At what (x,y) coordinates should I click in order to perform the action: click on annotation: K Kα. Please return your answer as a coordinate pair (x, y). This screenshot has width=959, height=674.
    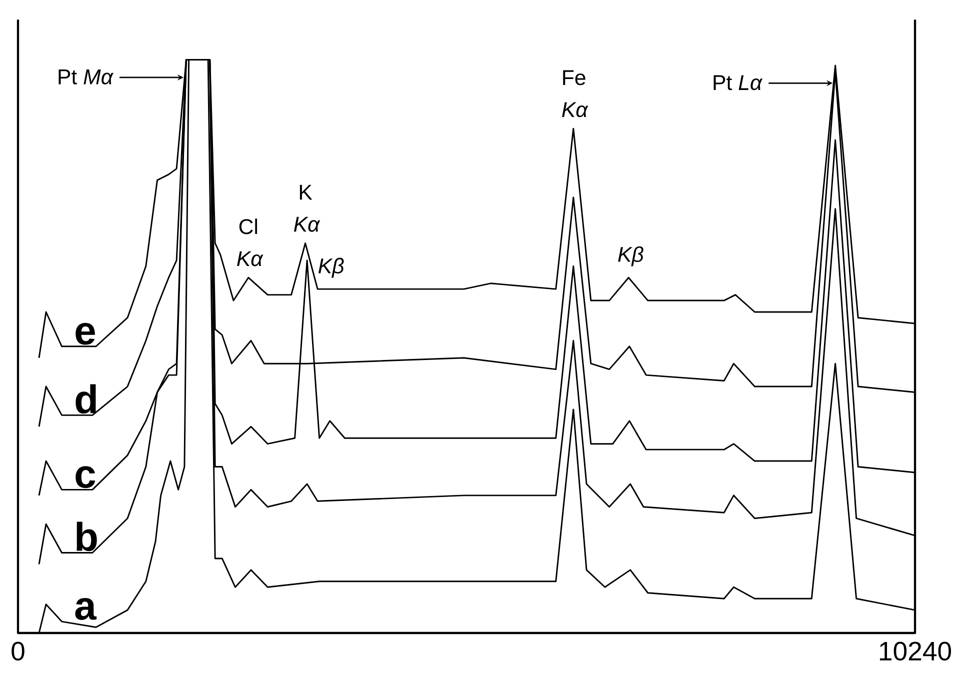
    Looking at the image, I should click on (307, 208).